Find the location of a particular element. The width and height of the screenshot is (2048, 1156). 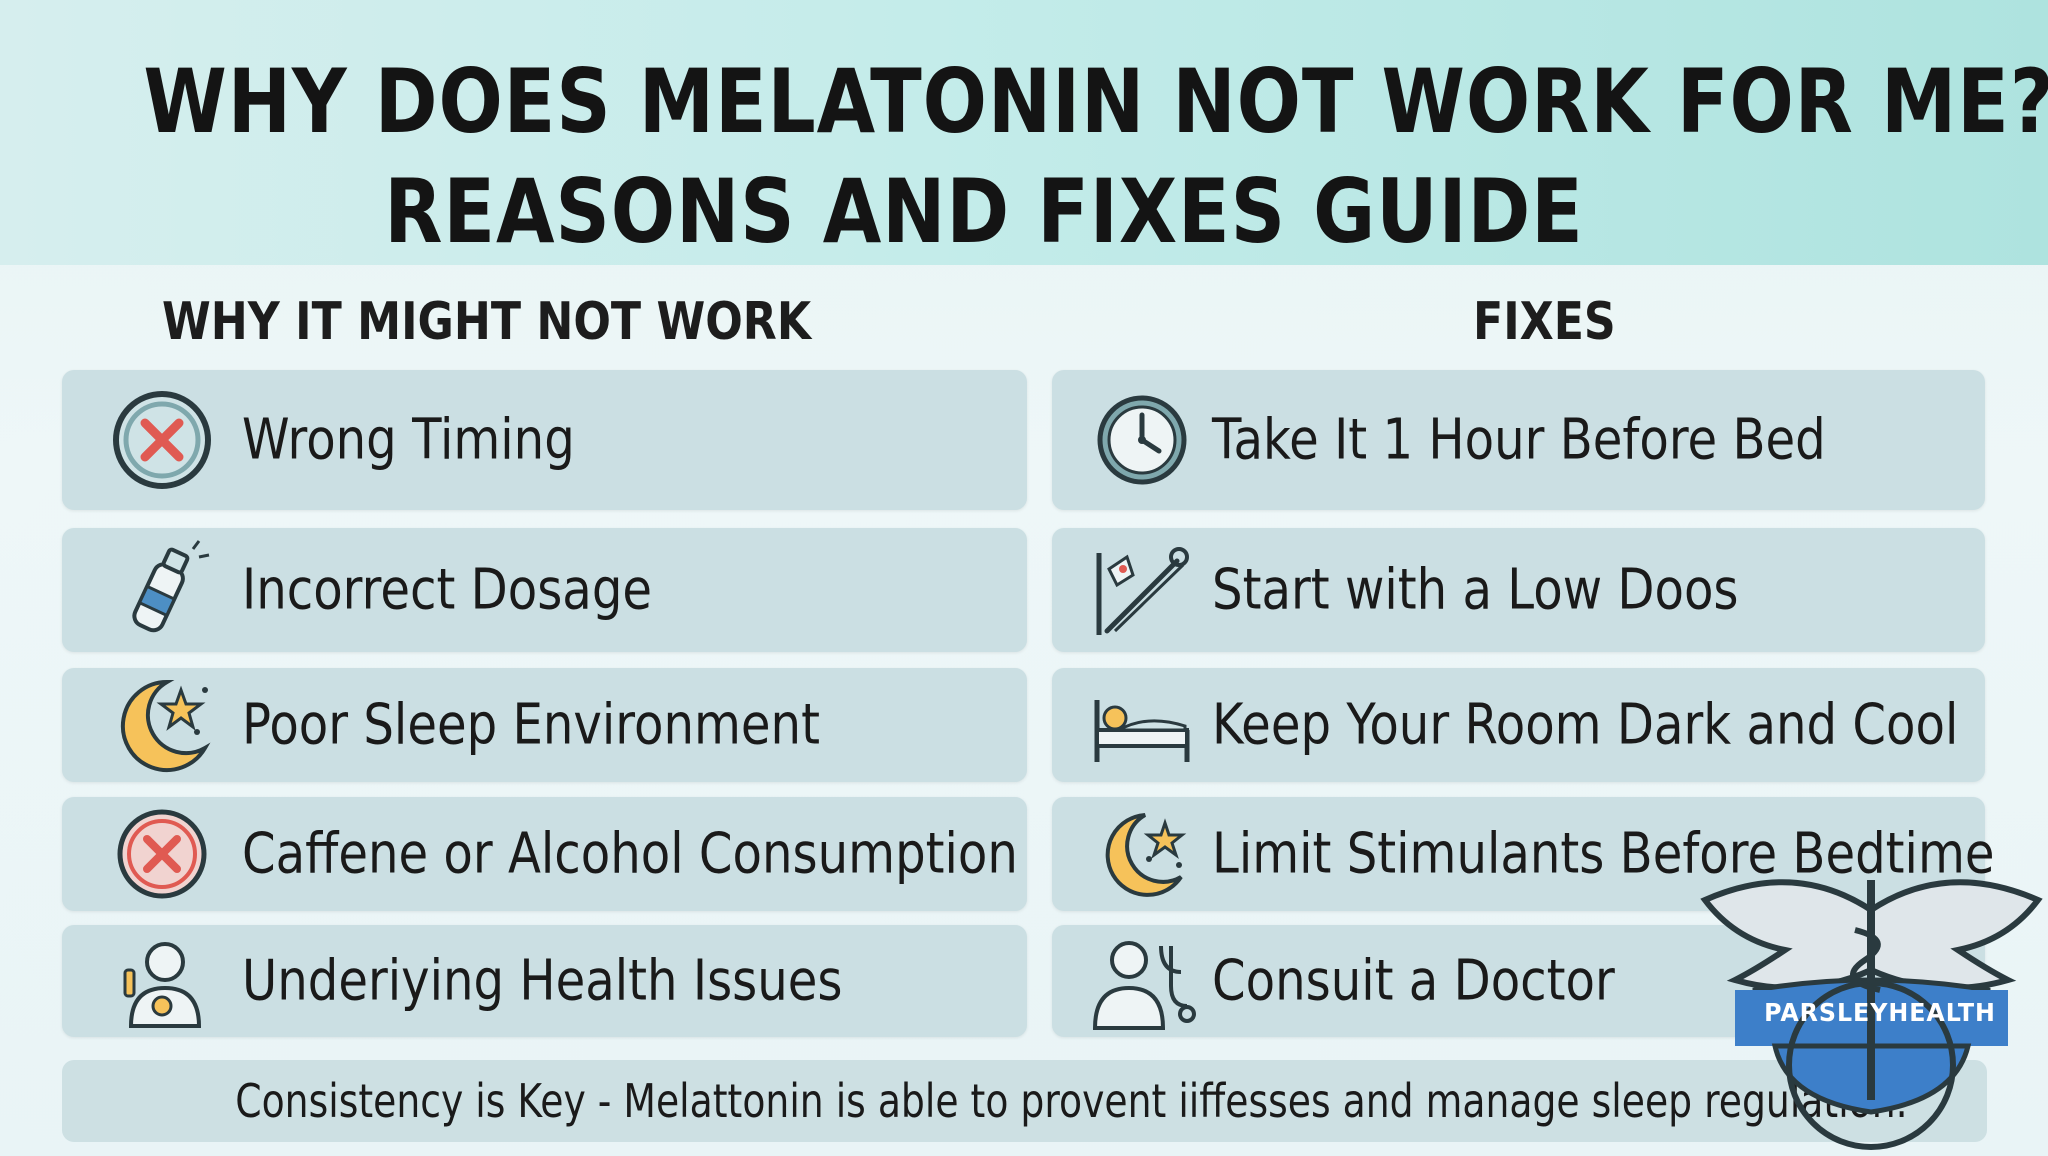

page-title-line-1: WHY DOES MELATONIN NOT WORK FOR ME? is located at coordinates (1095, 101).